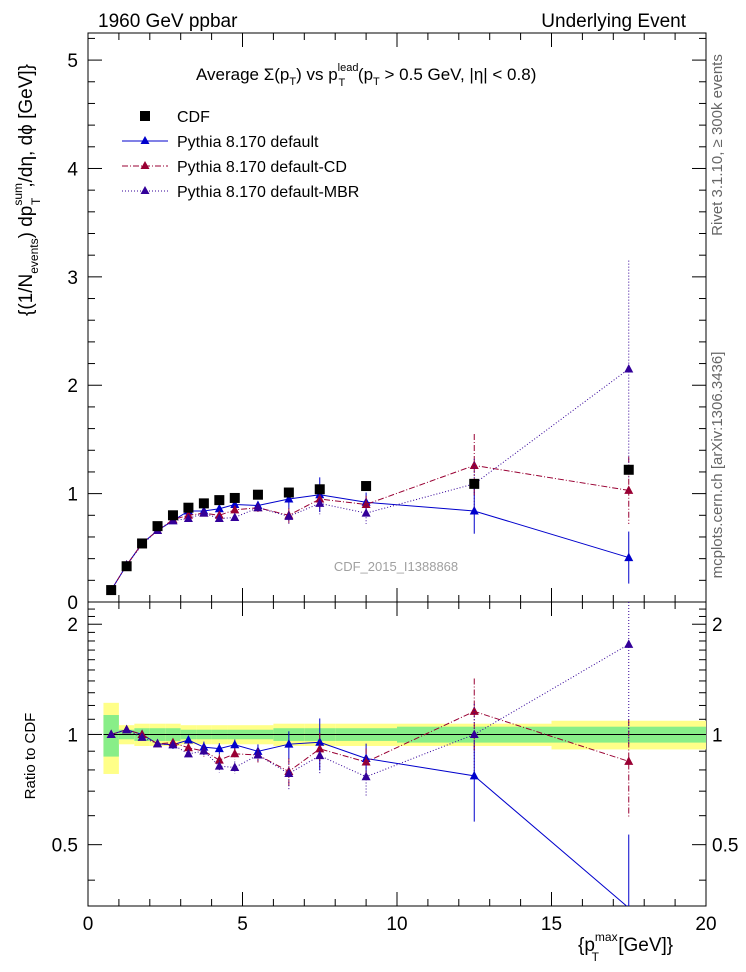 This screenshot has width=746, height=972. What do you see at coordinates (72, 386) in the screenshot?
I see `y-tick-label: 2` at bounding box center [72, 386].